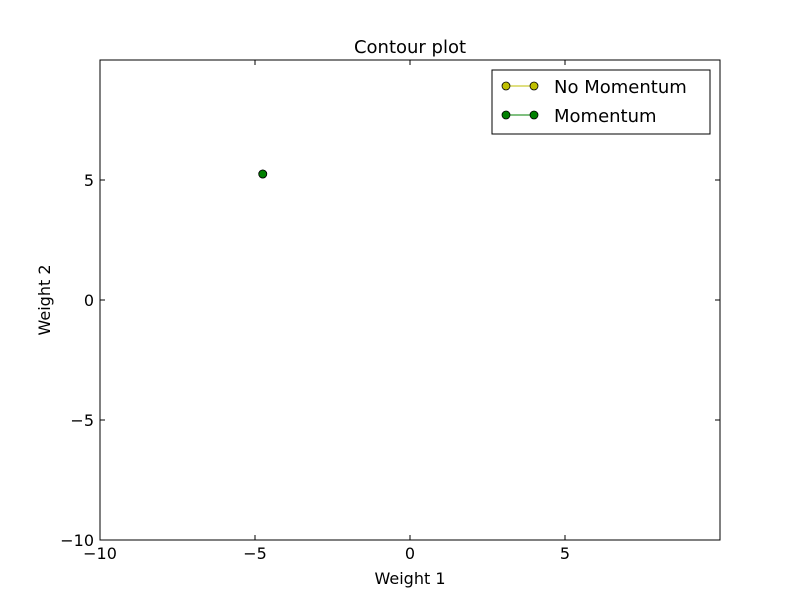 The width and height of the screenshot is (800, 600). Describe the element at coordinates (620, 87) in the screenshot. I see `legend-label: No Momentum` at that location.